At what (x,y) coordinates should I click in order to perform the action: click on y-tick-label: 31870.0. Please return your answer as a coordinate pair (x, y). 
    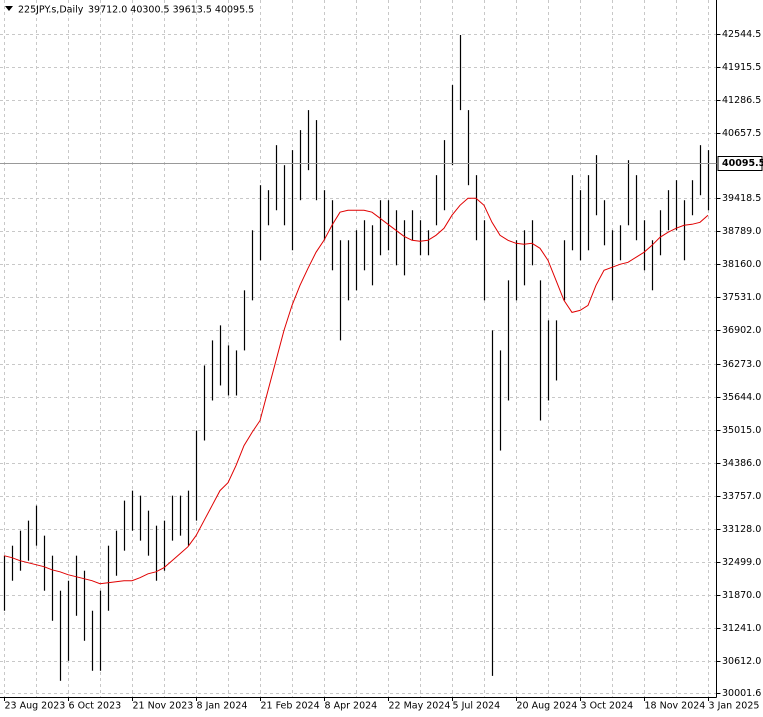
    Looking at the image, I should click on (741, 595).